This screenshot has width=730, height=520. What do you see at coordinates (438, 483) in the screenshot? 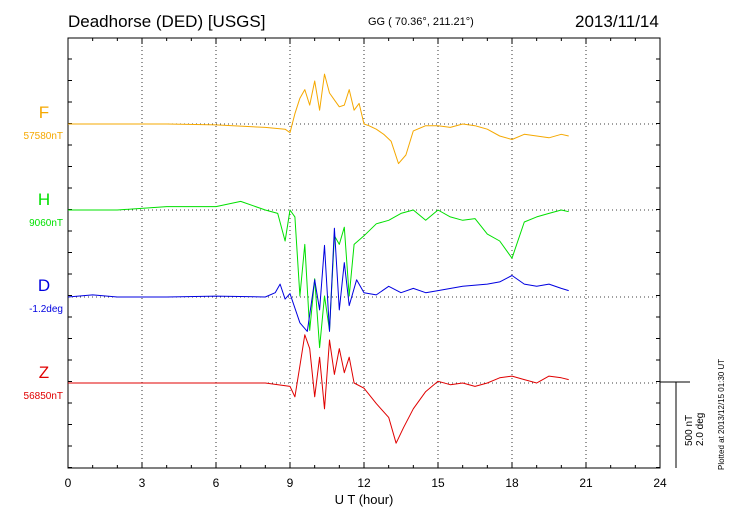
I see `x-tick-label: 15` at bounding box center [438, 483].